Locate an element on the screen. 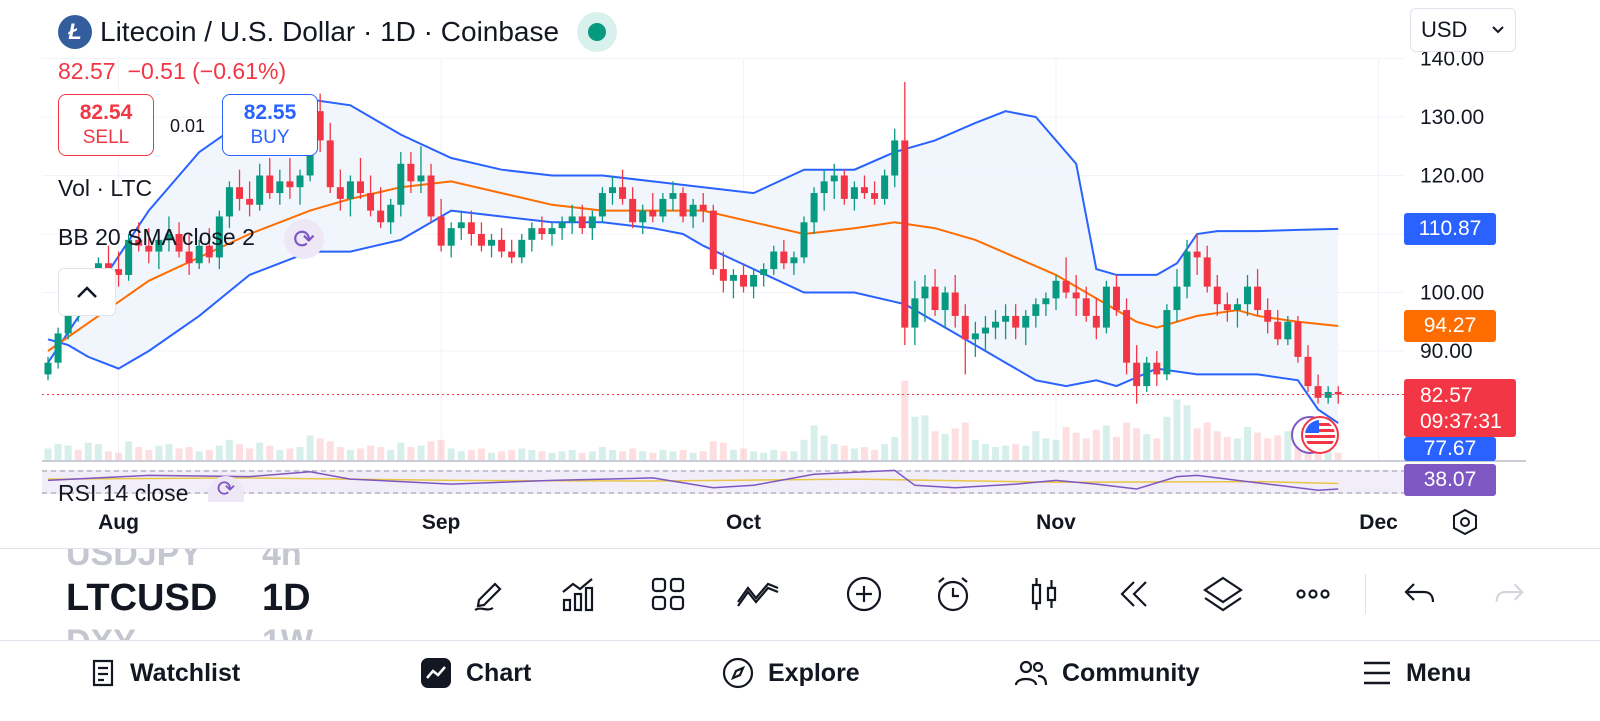 The height and width of the screenshot is (721, 1600). nav-community: Community is located at coordinates (1107, 673).